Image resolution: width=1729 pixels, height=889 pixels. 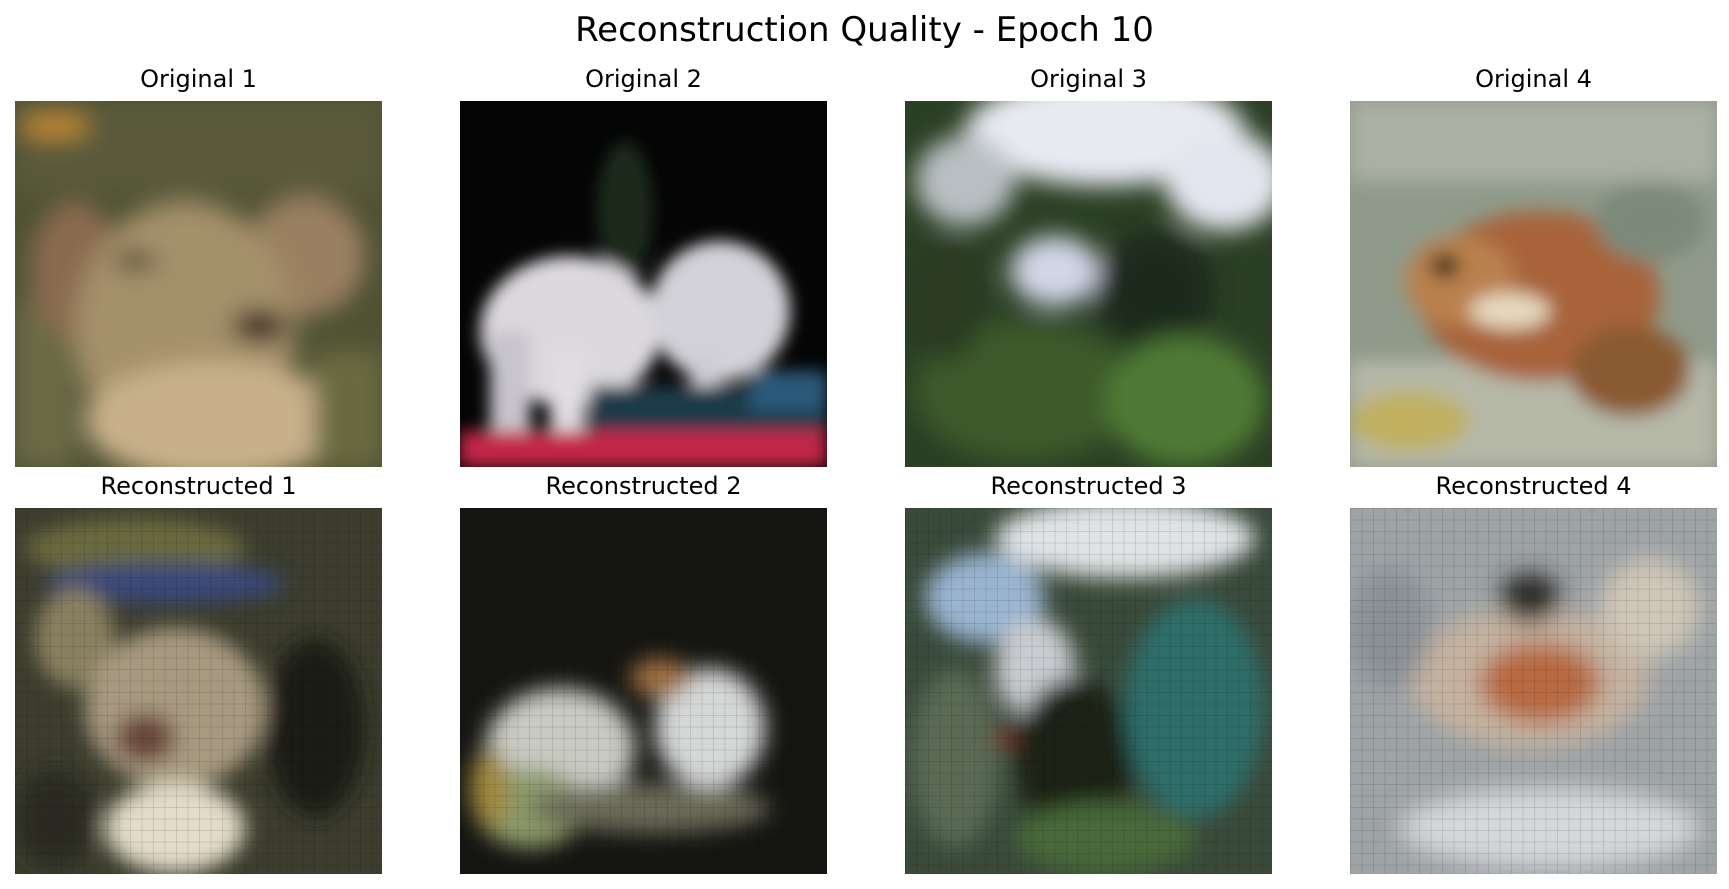 I want to click on panel-title-original-3: Original 3, so click(x=1088, y=79).